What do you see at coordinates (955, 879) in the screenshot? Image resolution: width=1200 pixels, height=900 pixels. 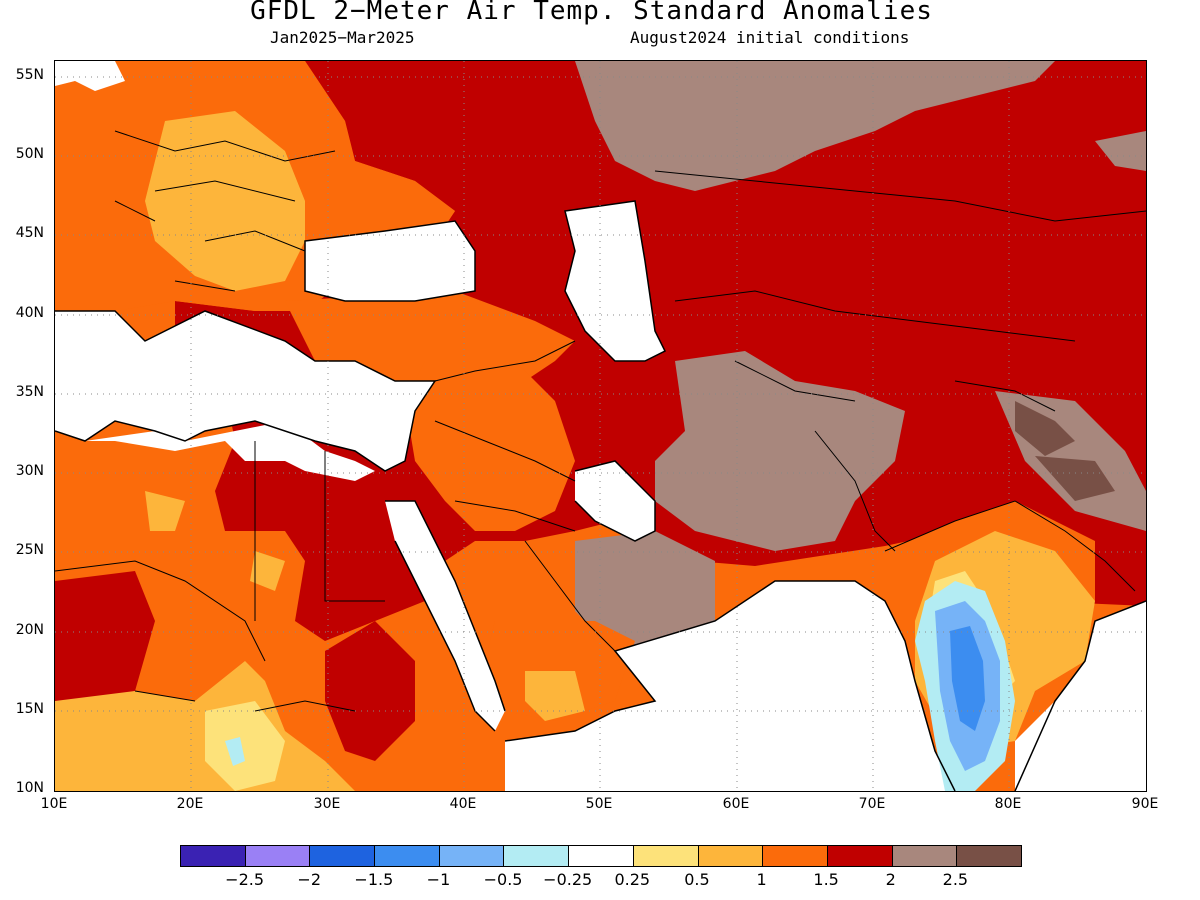 I see `legend-tick-label: 2.5` at bounding box center [955, 879].